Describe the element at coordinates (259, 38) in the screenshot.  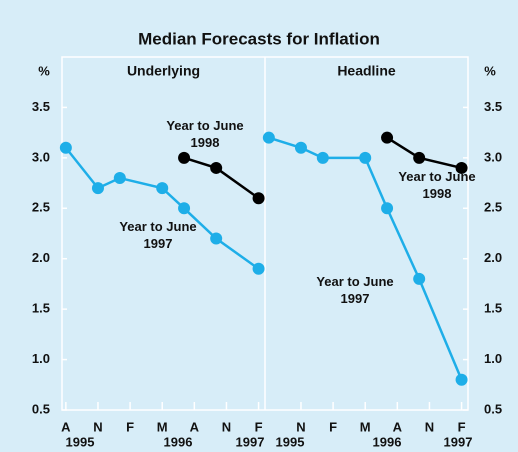
I see `chart-title: Median Forecasts for Inflation` at that location.